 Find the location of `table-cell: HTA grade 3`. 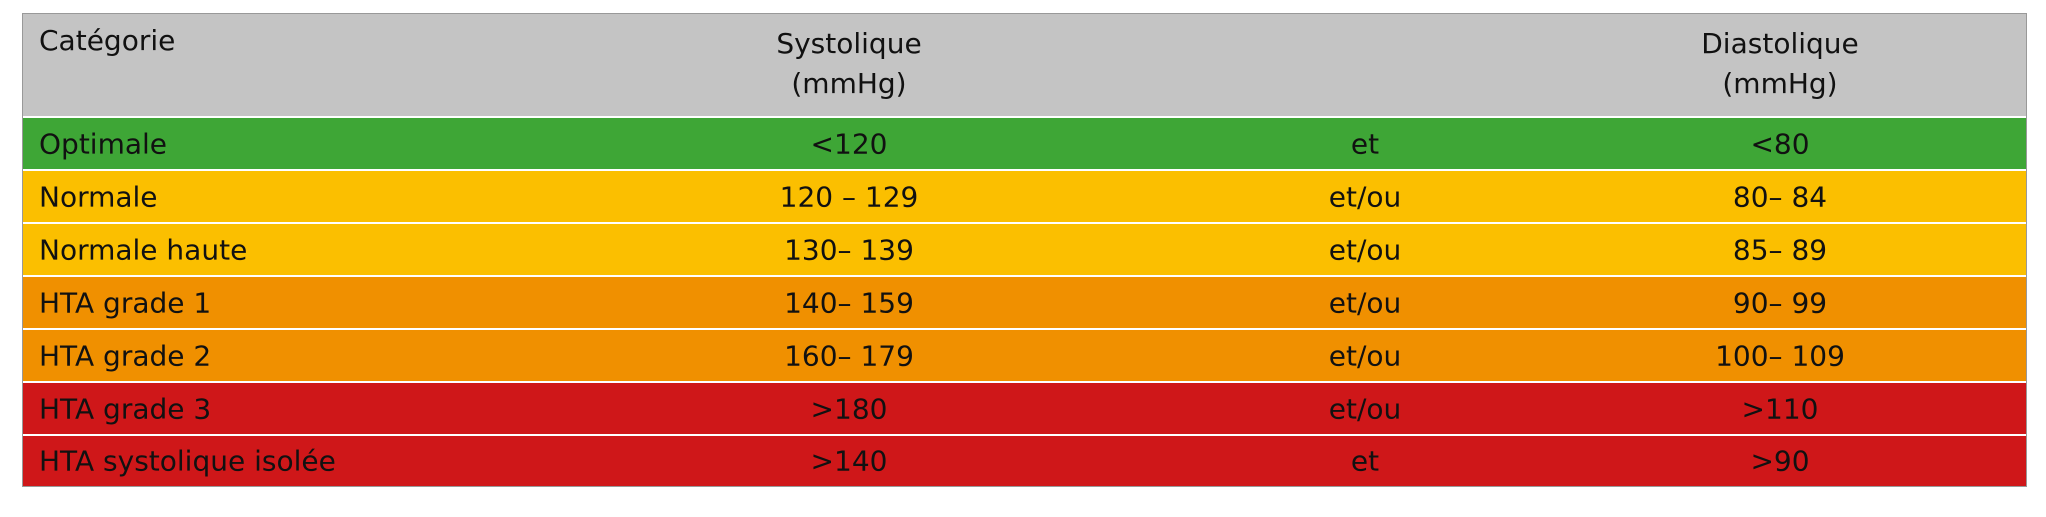

table-cell: HTA grade 3 is located at coordinates (125, 408).